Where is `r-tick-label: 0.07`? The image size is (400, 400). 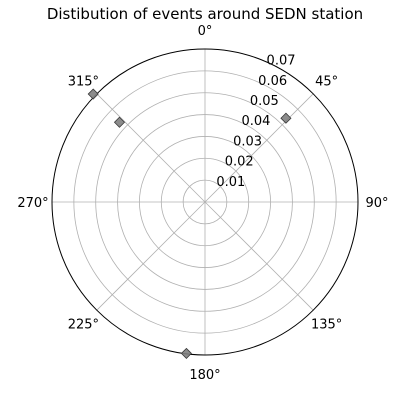 r-tick-label: 0.07 is located at coordinates (281, 61).